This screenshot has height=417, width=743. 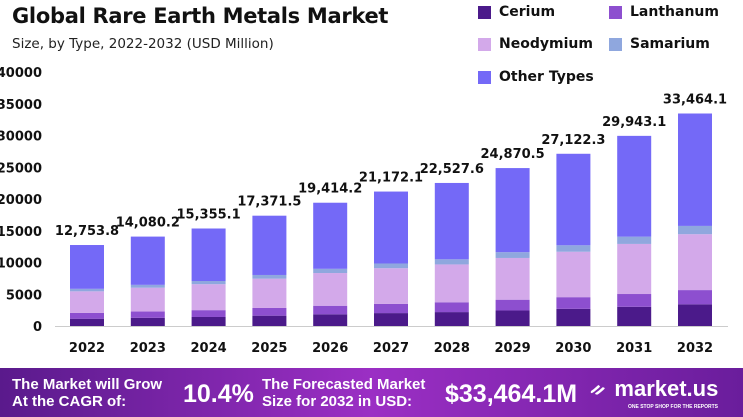 What do you see at coordinates (527, 12) in the screenshot?
I see `legend-label: Cerium` at bounding box center [527, 12].